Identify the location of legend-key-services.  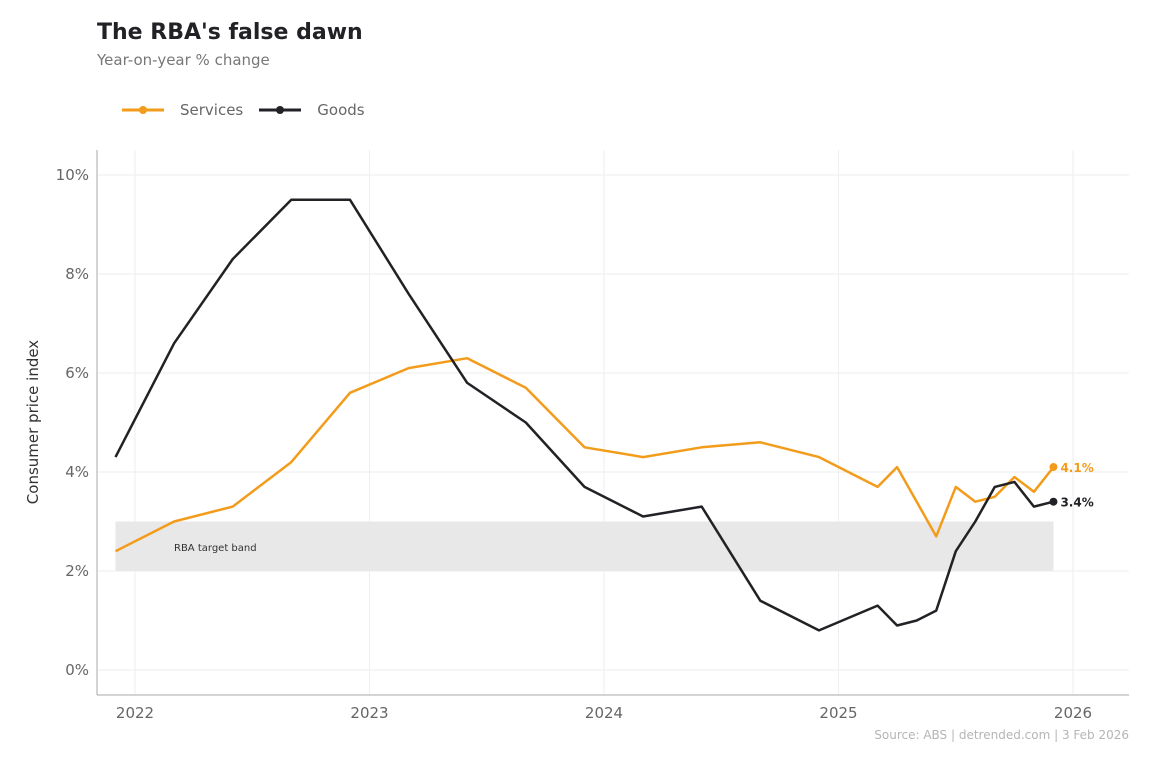
(143, 110).